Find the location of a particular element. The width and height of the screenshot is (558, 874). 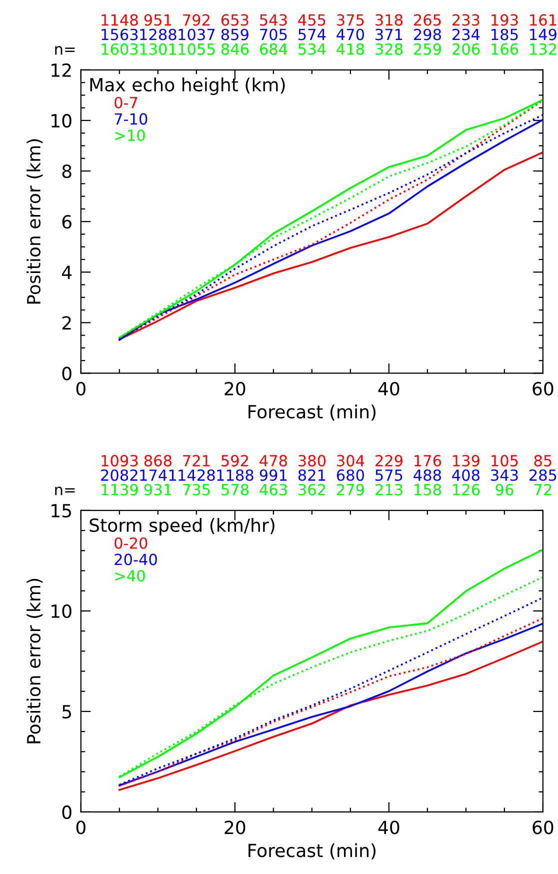

y-tick-label: 8 is located at coordinates (67, 171).